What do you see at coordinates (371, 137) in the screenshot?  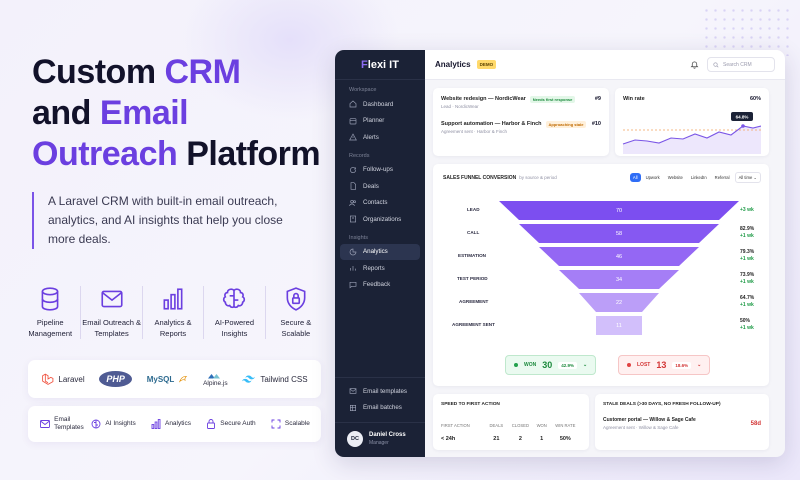 I see `nav-label: Alerts` at bounding box center [371, 137].